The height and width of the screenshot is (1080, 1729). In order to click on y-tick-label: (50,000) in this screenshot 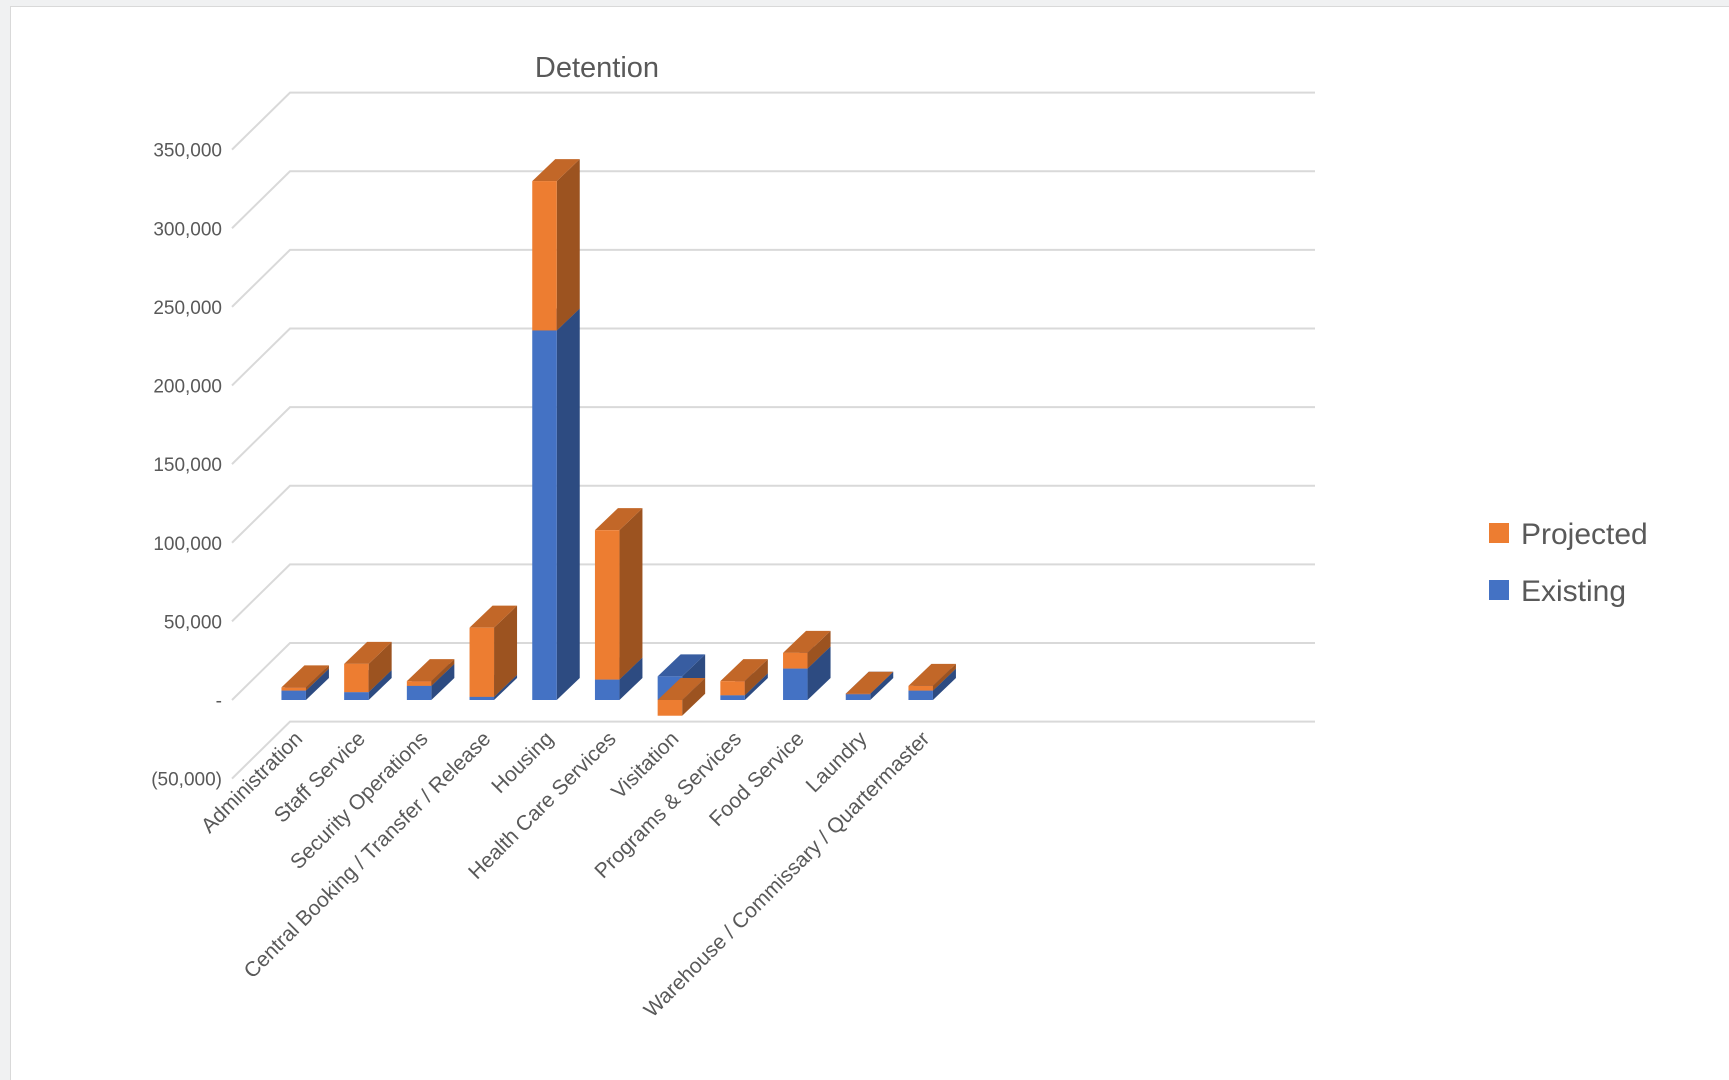, I will do `click(186, 780)`.